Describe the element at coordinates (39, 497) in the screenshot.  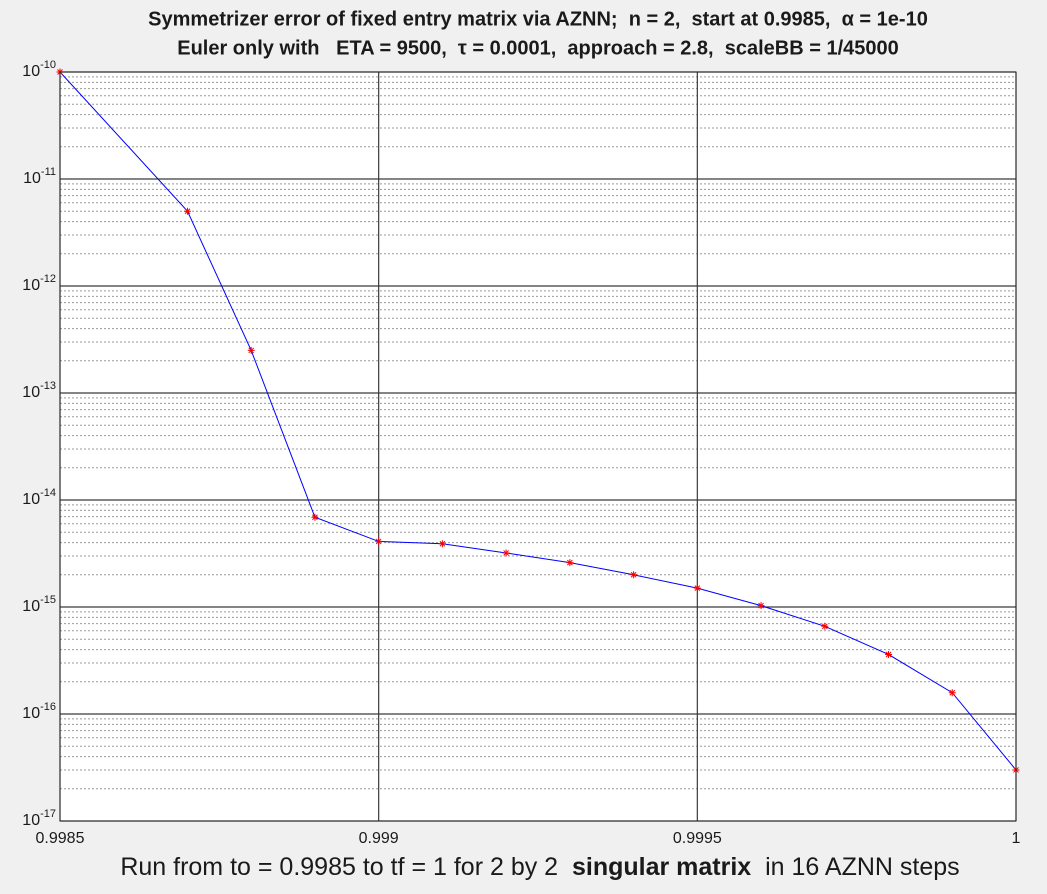
I see `y-tick-label: 10-14` at that location.